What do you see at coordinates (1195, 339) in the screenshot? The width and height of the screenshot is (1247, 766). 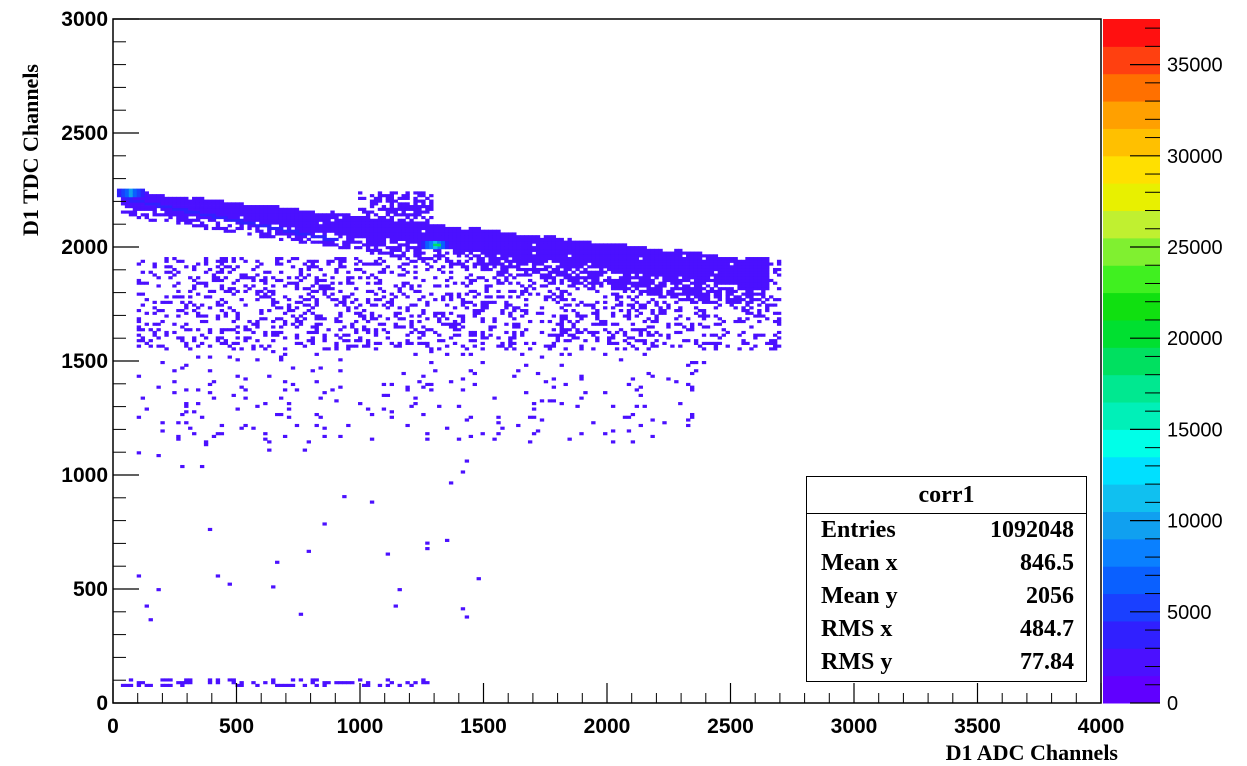 I see `z-tick-label: 20000` at bounding box center [1195, 339].